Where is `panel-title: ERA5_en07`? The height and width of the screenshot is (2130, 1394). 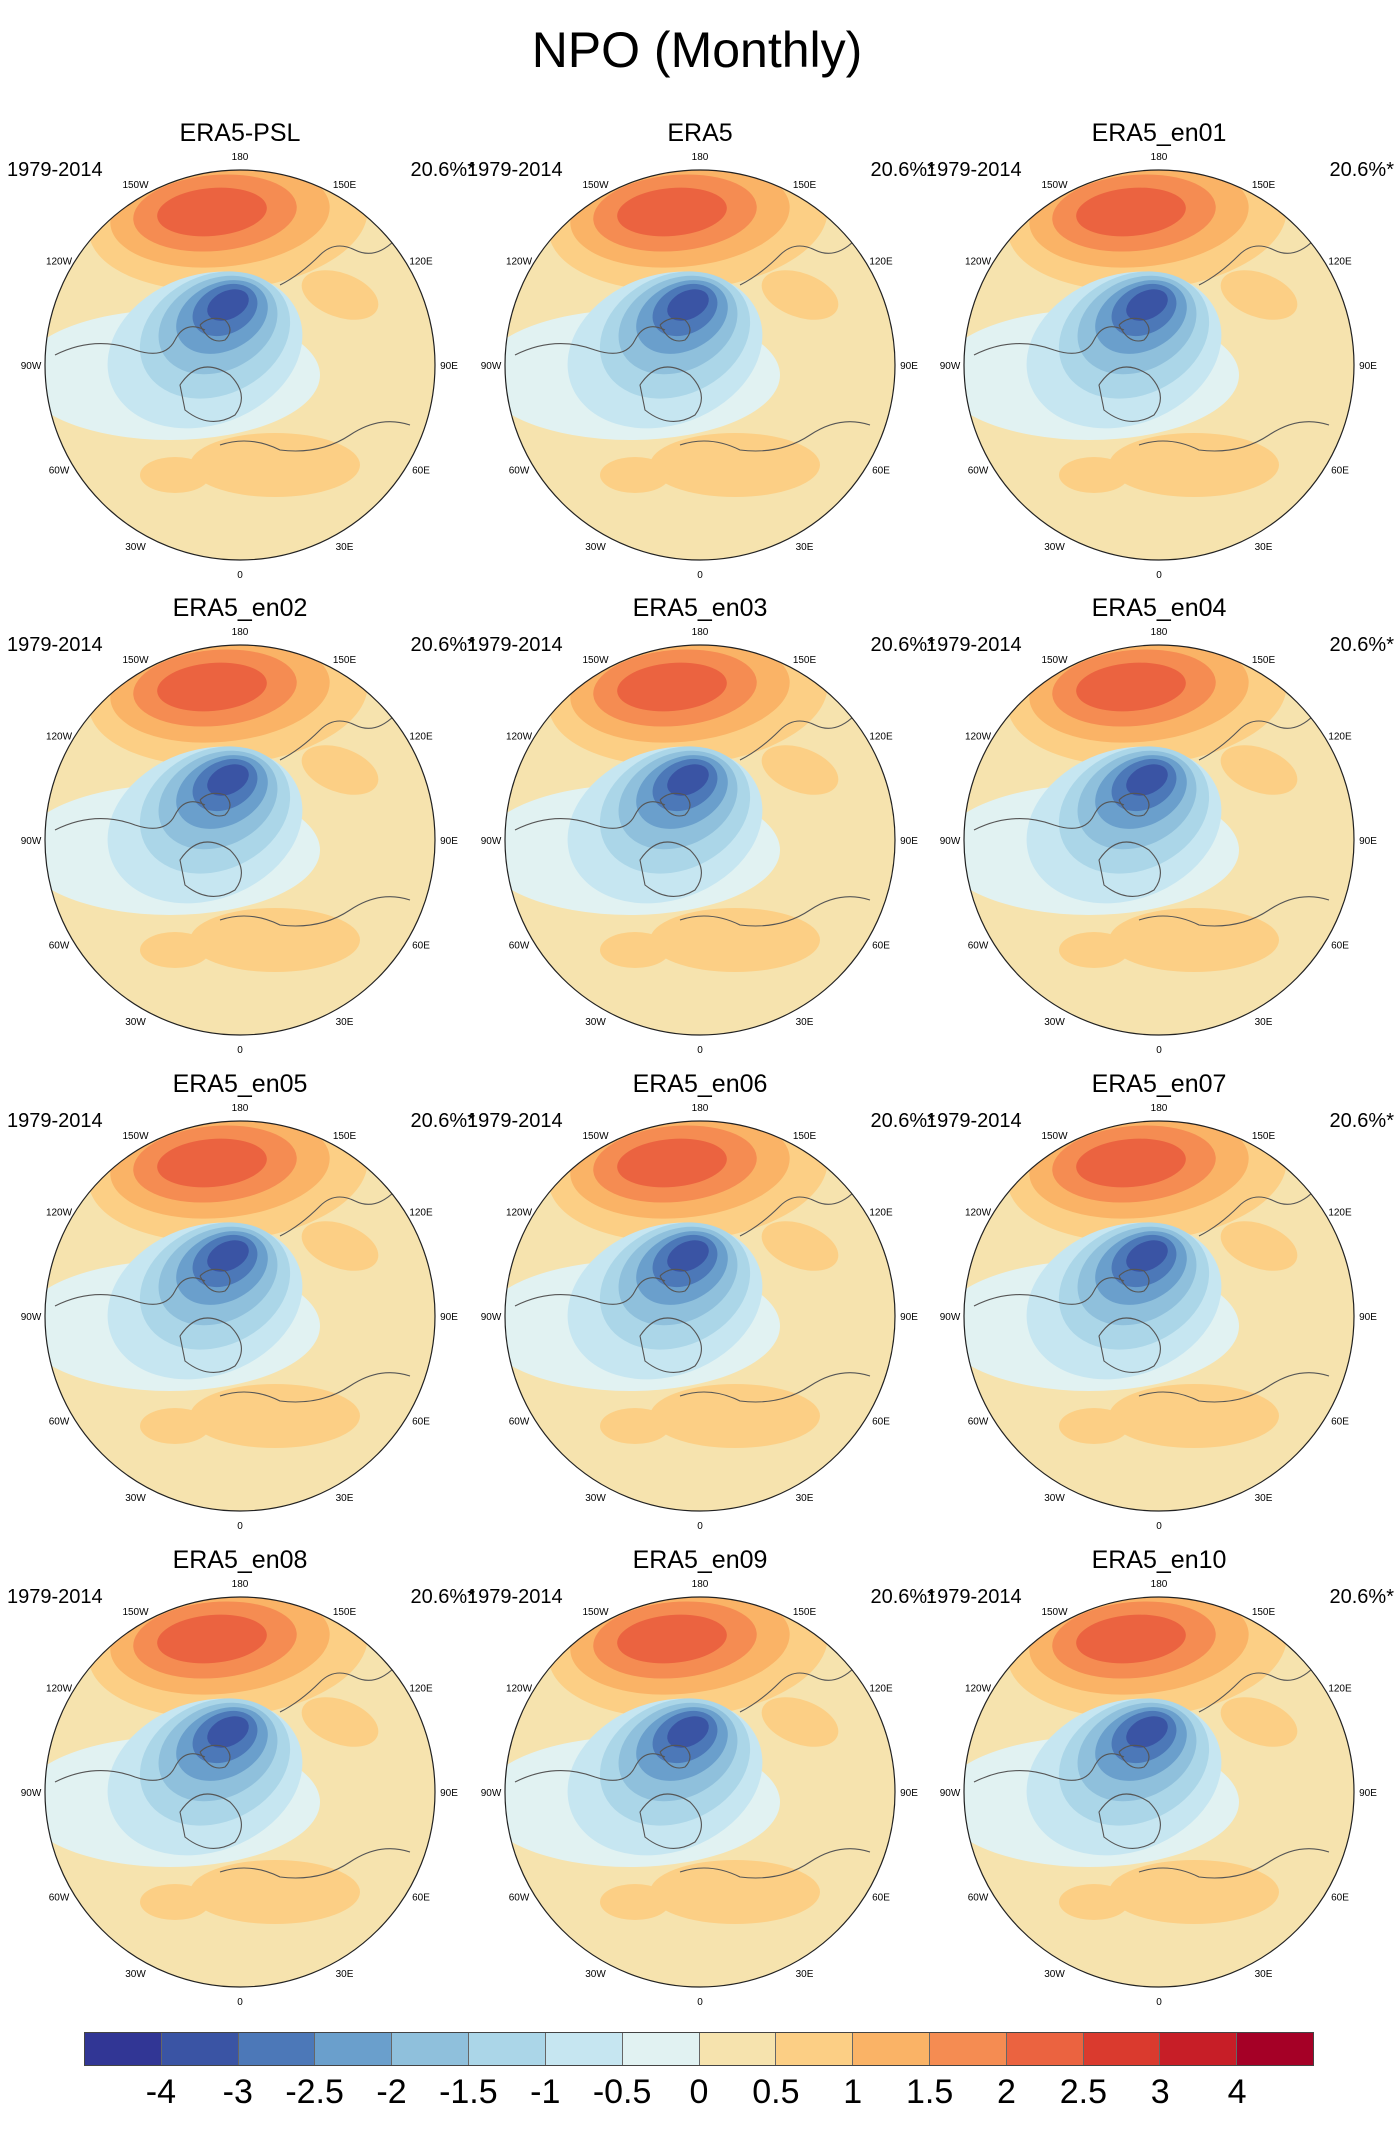 panel-title: ERA5_en07 is located at coordinates (1159, 1084).